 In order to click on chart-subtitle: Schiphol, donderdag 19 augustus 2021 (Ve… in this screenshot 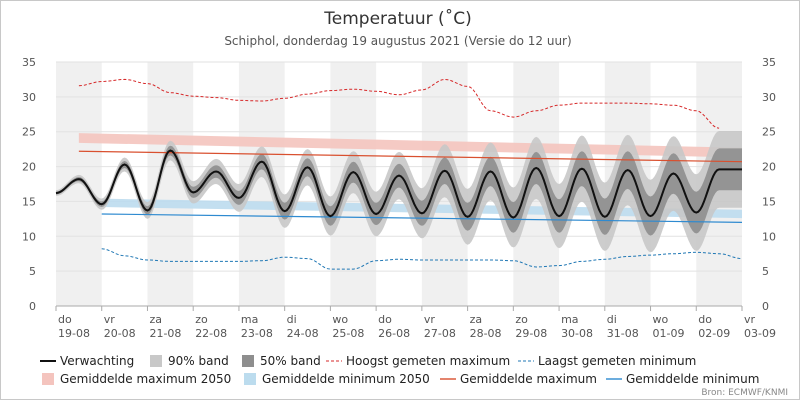, I will do `click(397, 41)`.